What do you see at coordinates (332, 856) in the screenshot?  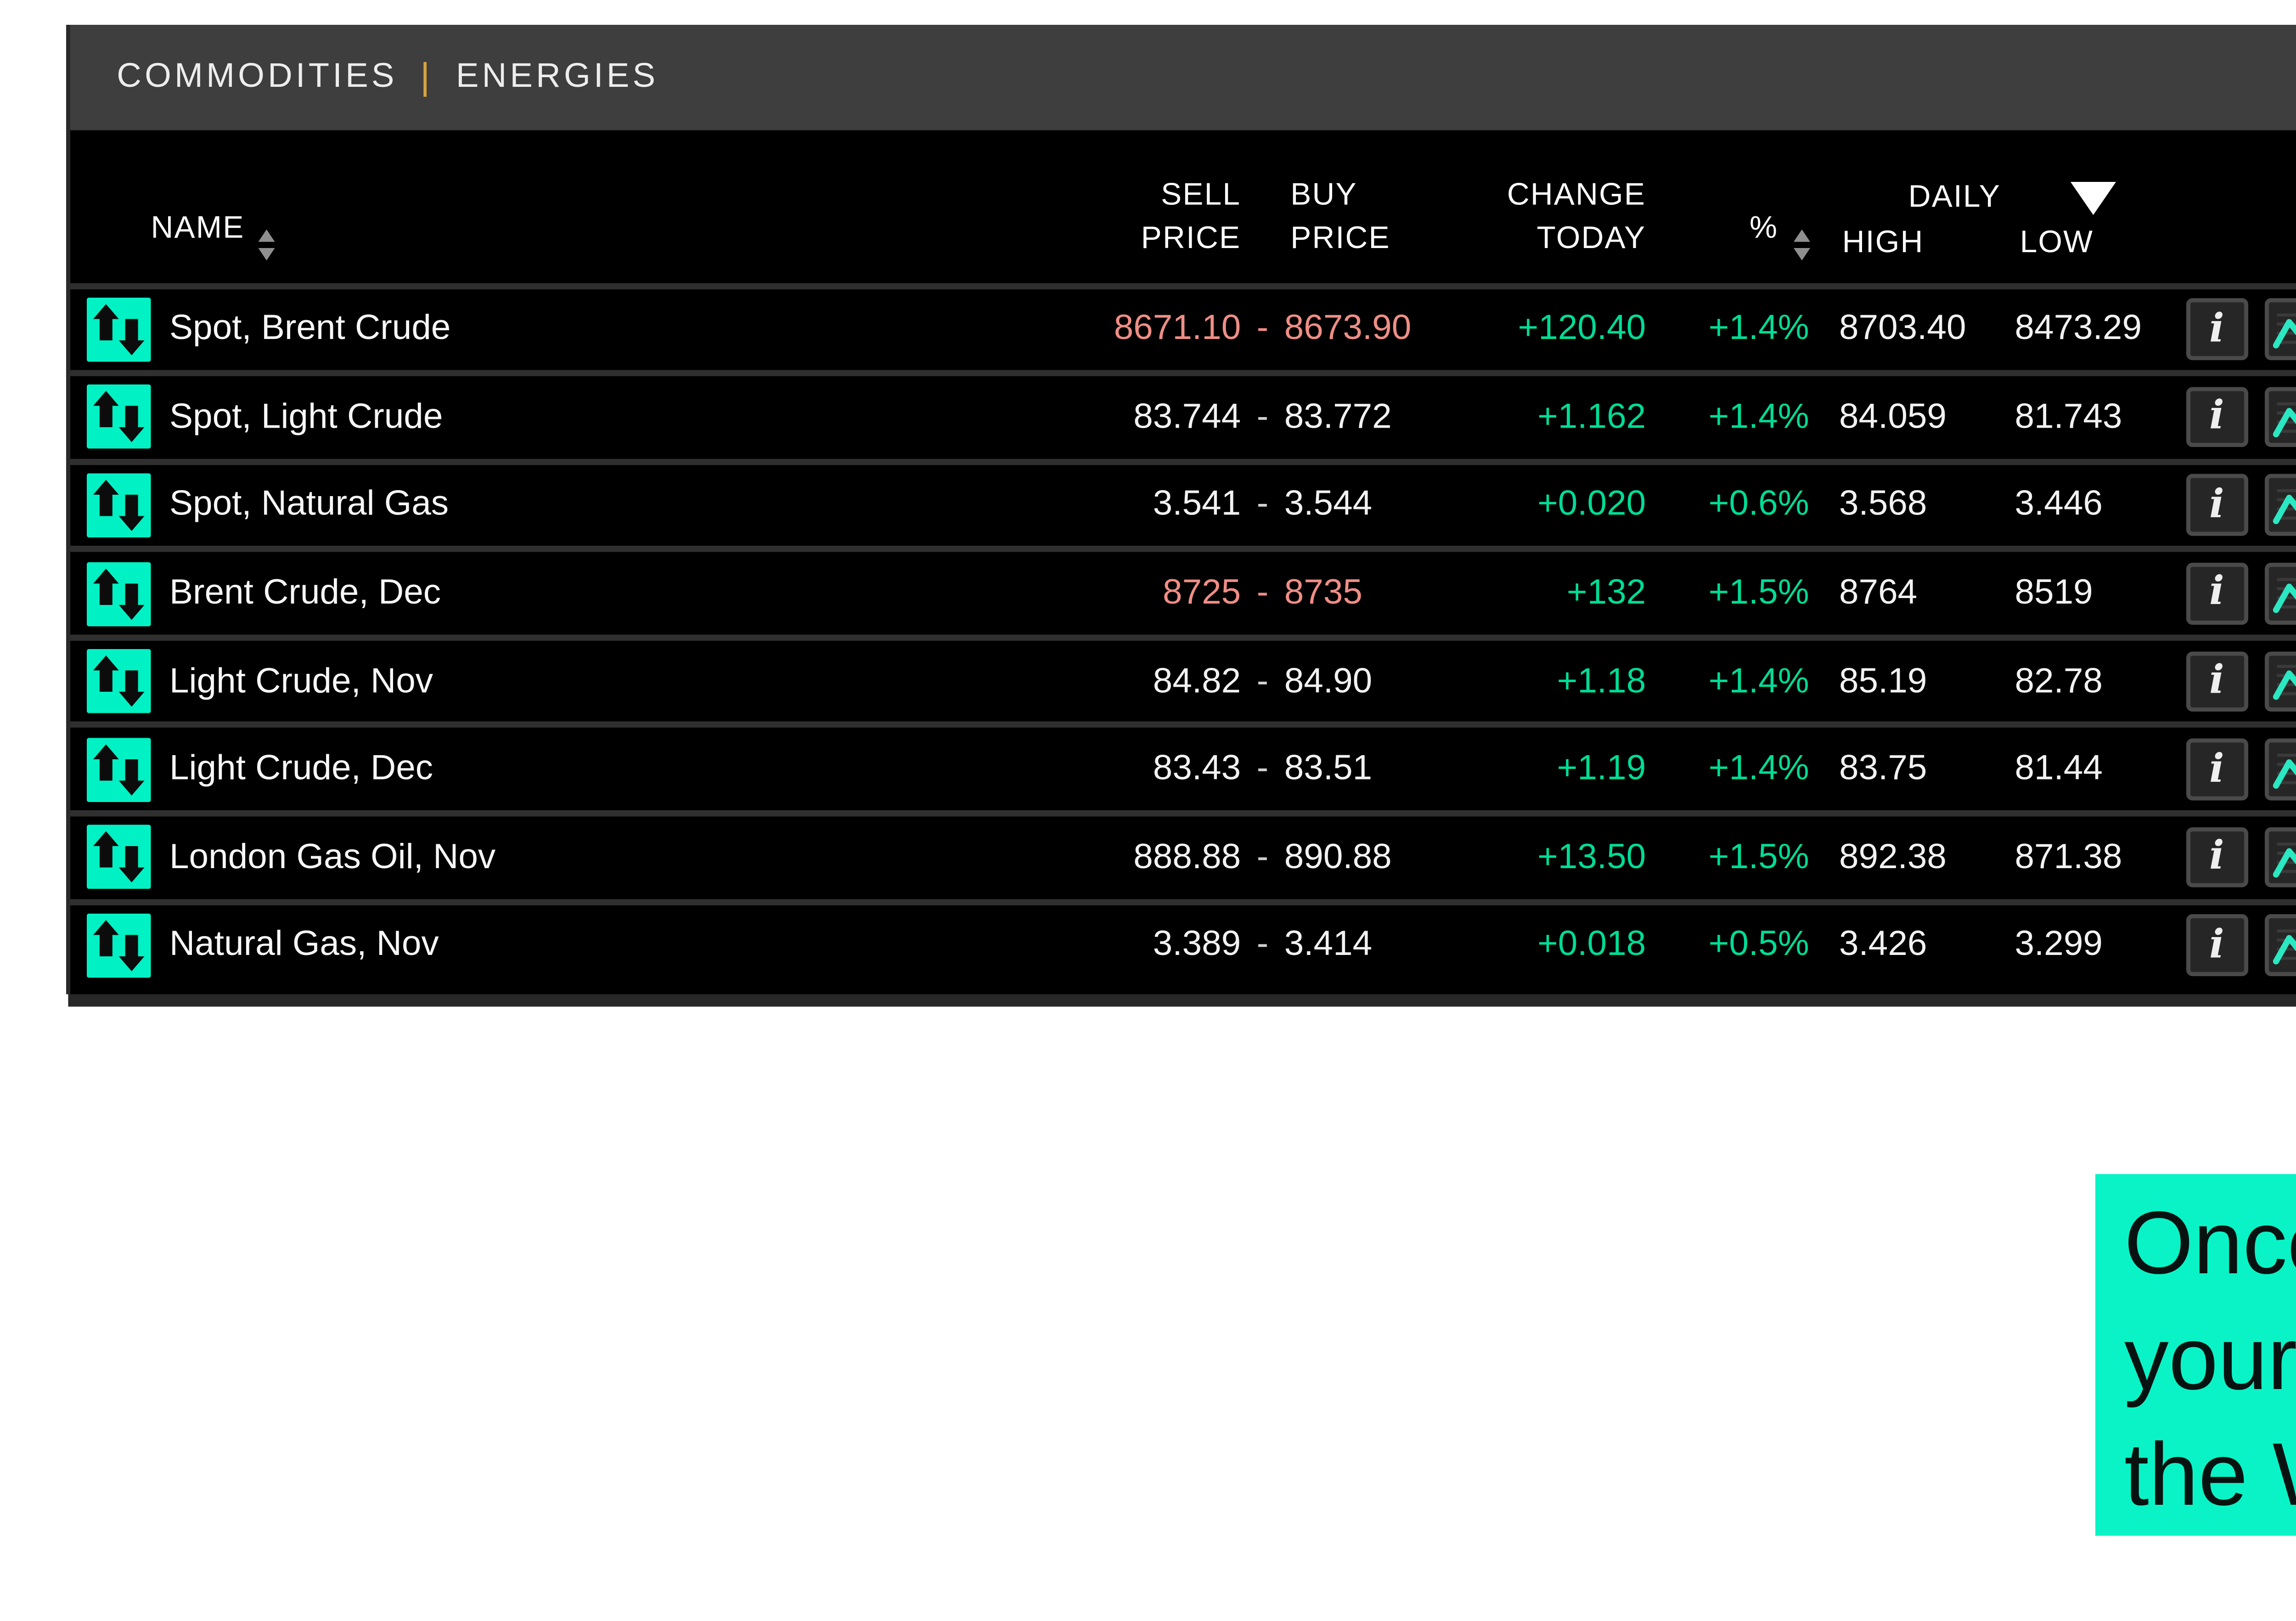 I see `instrument-name: London Gas Oil, Nov` at bounding box center [332, 856].